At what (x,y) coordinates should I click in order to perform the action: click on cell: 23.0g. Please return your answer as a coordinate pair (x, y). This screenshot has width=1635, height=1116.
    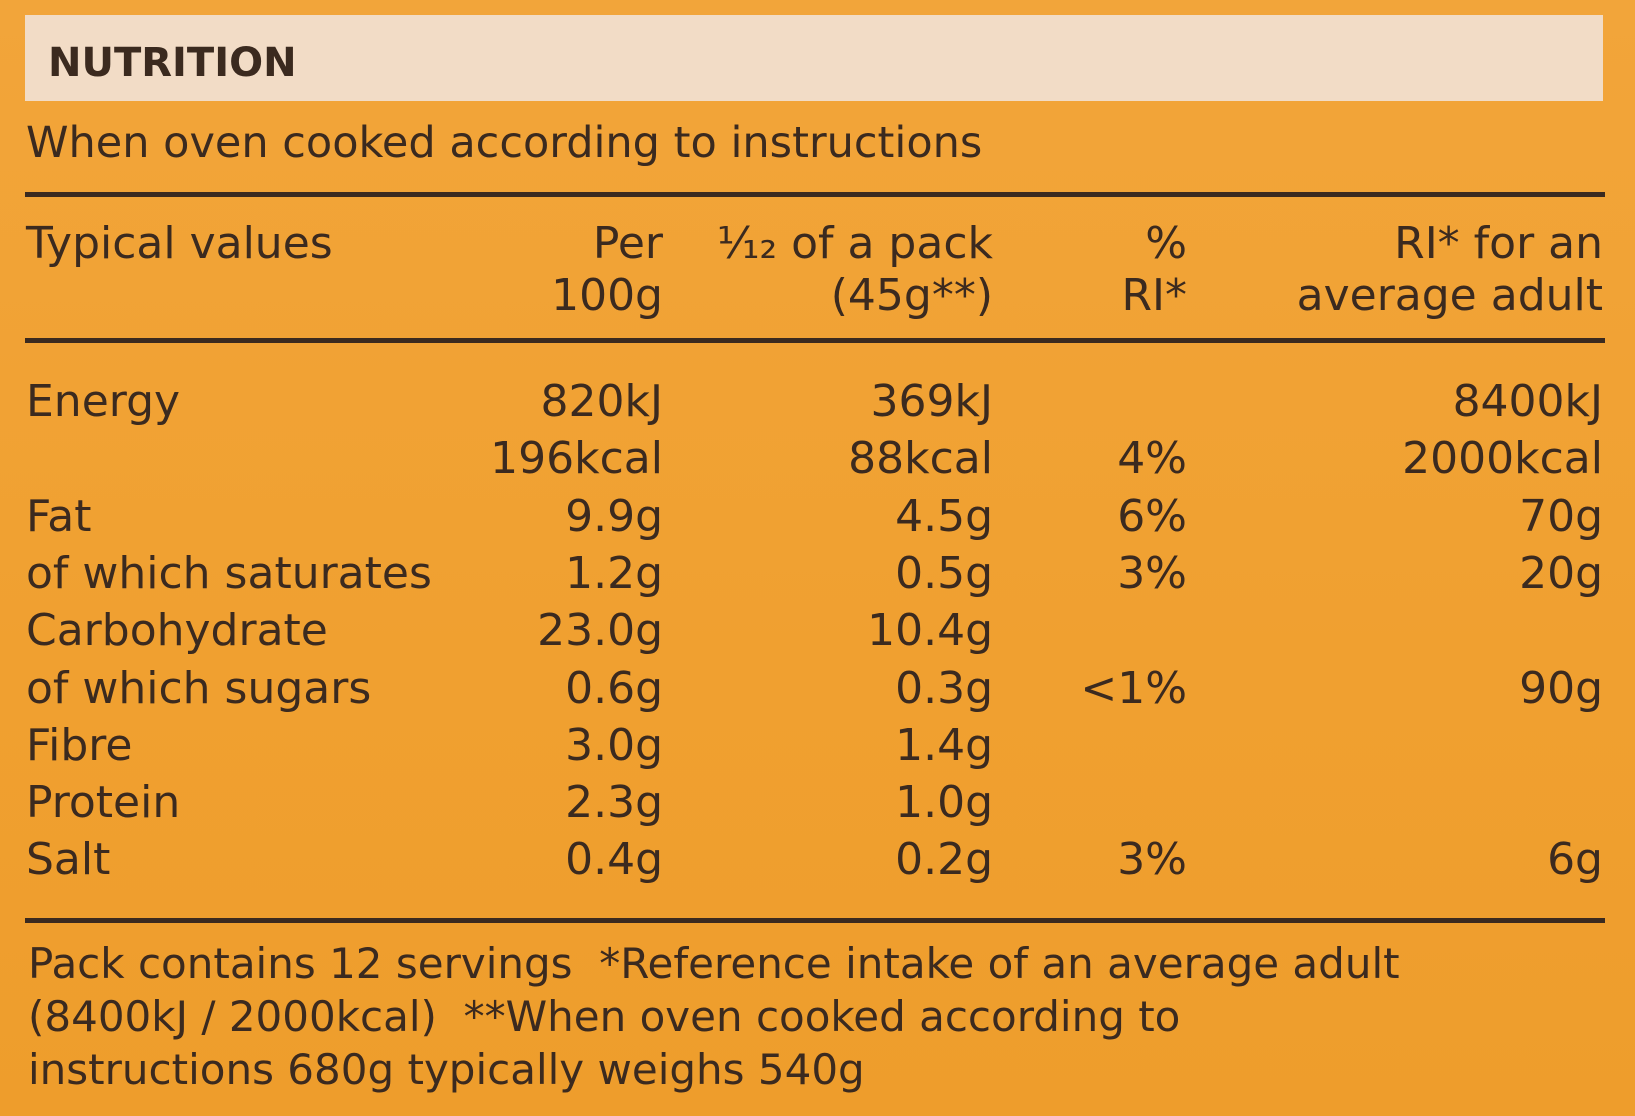
    Looking at the image, I should click on (600, 631).